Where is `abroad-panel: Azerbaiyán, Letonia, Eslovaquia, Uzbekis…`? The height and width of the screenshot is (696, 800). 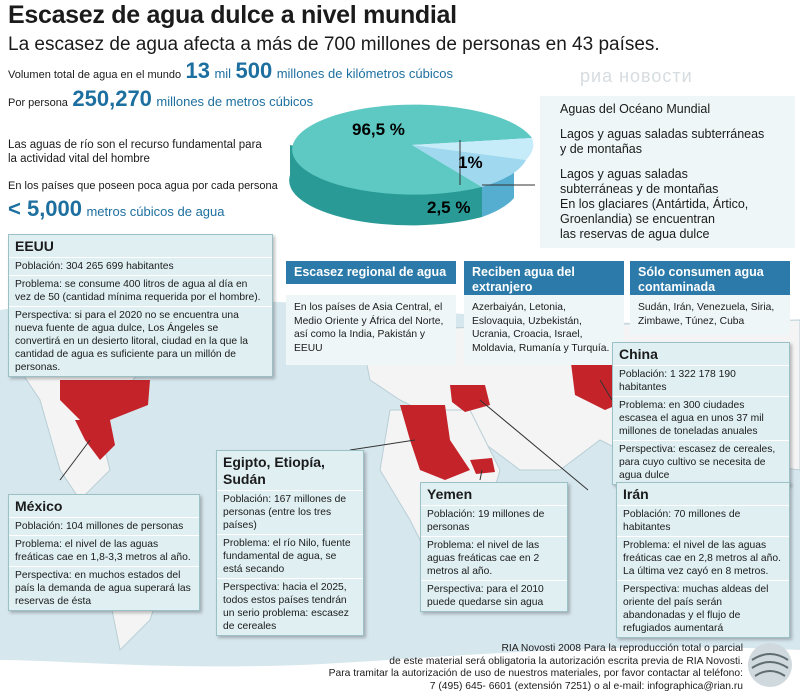
abroad-panel: Azerbaiyán, Letonia, Eslovaquia, Uzbekis… is located at coordinates (544, 330).